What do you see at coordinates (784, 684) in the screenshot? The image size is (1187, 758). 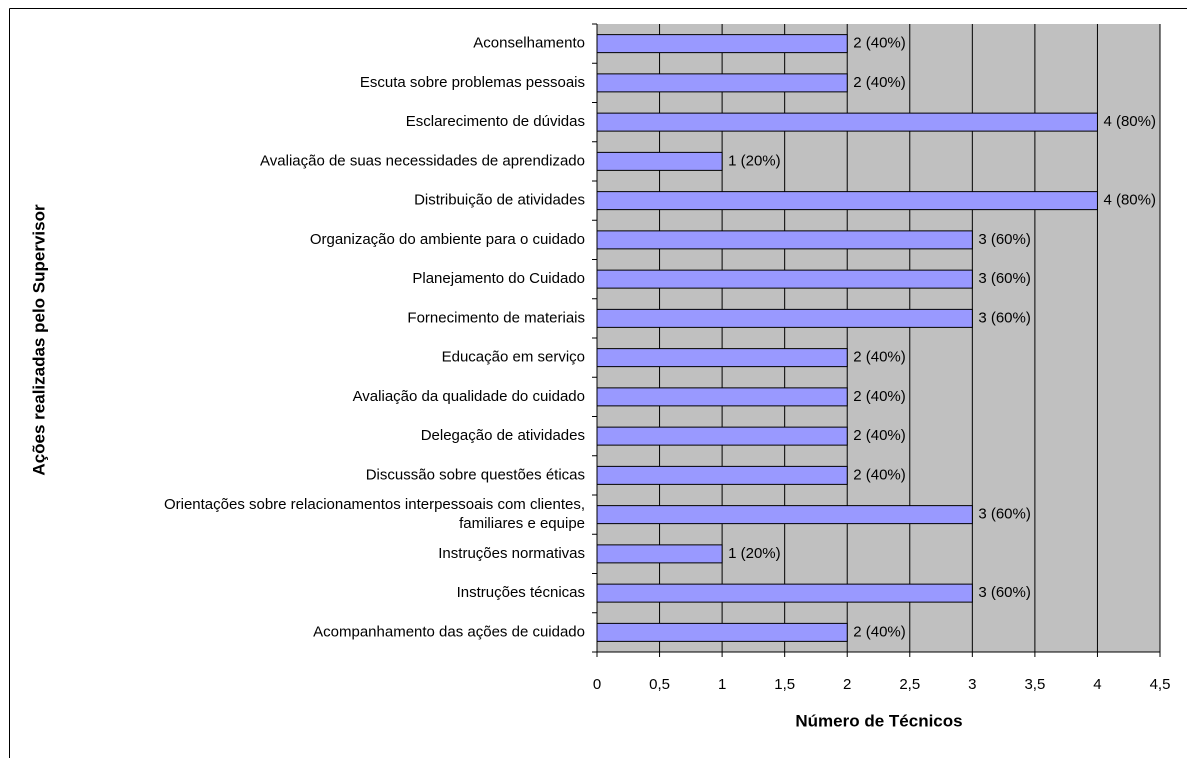 I see `x-tick-label: 1,5` at bounding box center [784, 684].